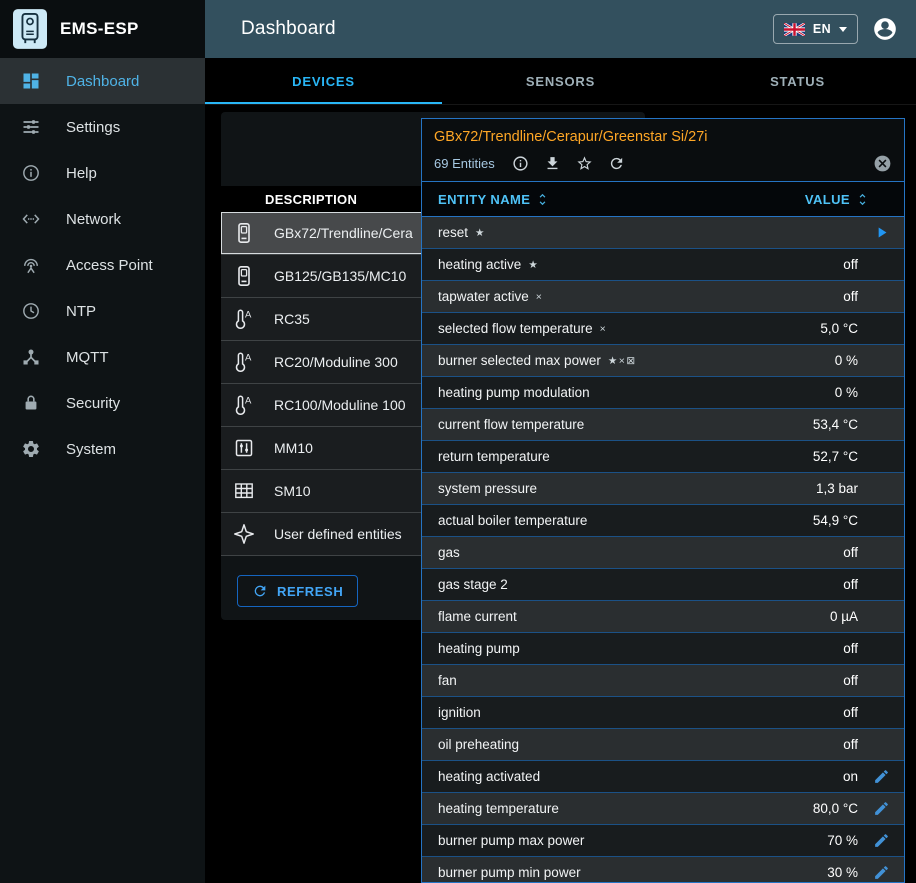 Image resolution: width=916 pixels, height=883 pixels. Describe the element at coordinates (815, 29) in the screenshot. I see `language-selector: EN` at that location.